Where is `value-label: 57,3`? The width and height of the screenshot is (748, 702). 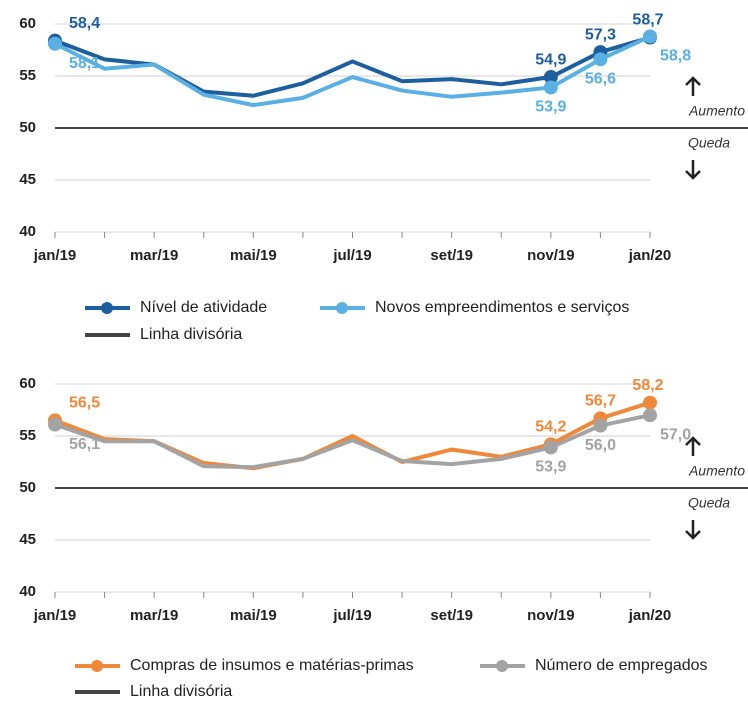
value-label: 57,3 is located at coordinates (600, 34).